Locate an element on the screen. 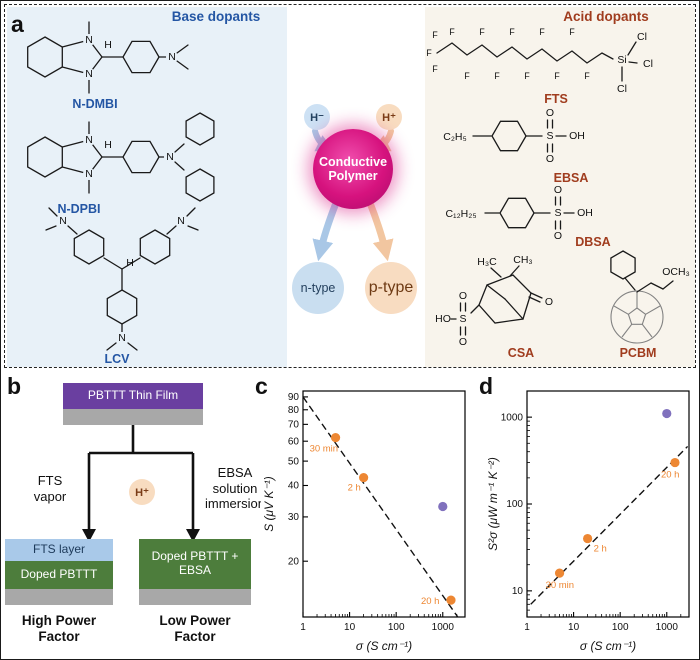 Image resolution: width=700 pixels, height=660 pixels. y-tick-label: 50 is located at coordinates (294, 461).